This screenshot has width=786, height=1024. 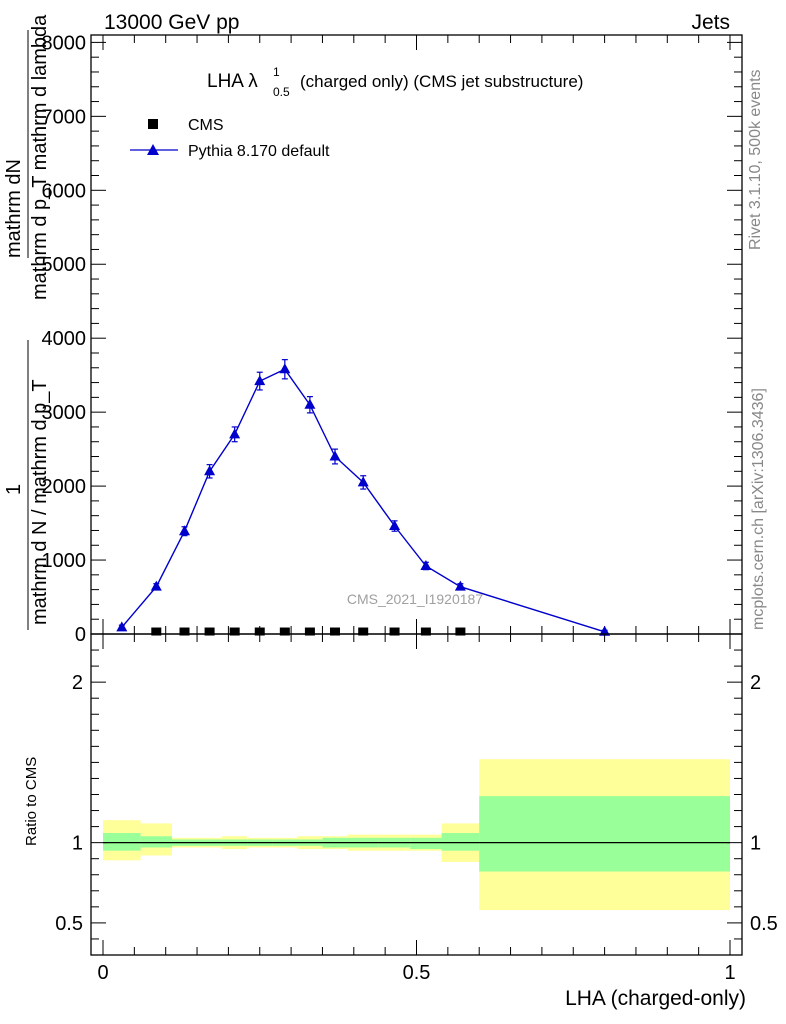 I want to click on xaxis-label: LHA (charged-only), so click(x=655, y=998).